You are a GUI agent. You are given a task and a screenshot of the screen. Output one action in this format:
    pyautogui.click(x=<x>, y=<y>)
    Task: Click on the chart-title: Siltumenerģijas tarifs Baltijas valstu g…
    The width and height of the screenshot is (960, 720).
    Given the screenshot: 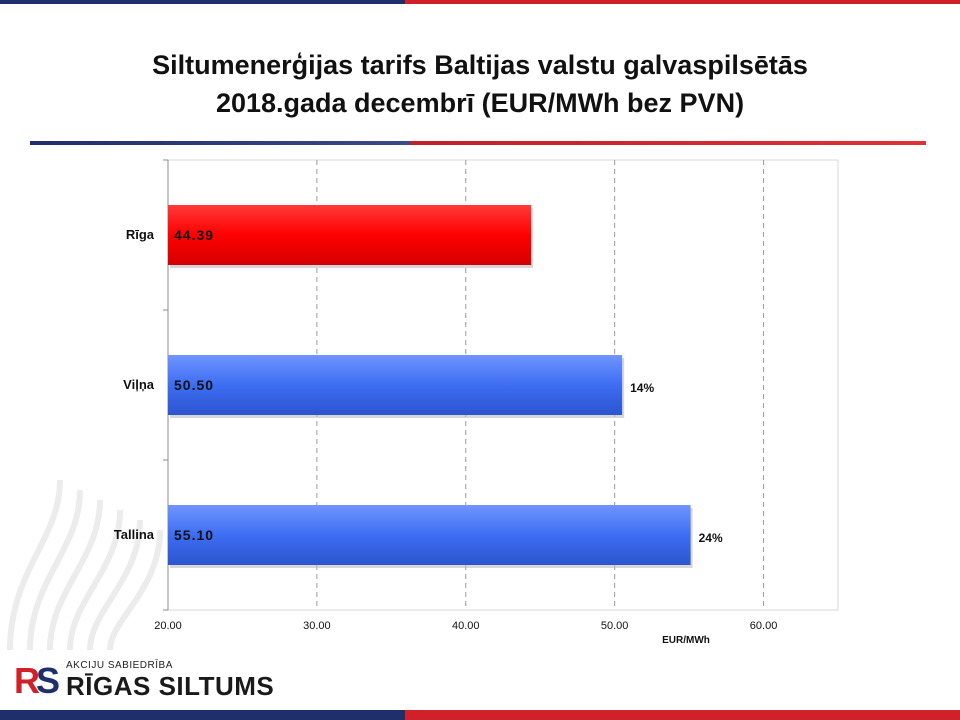 What is the action you would take?
    pyautogui.click(x=480, y=84)
    